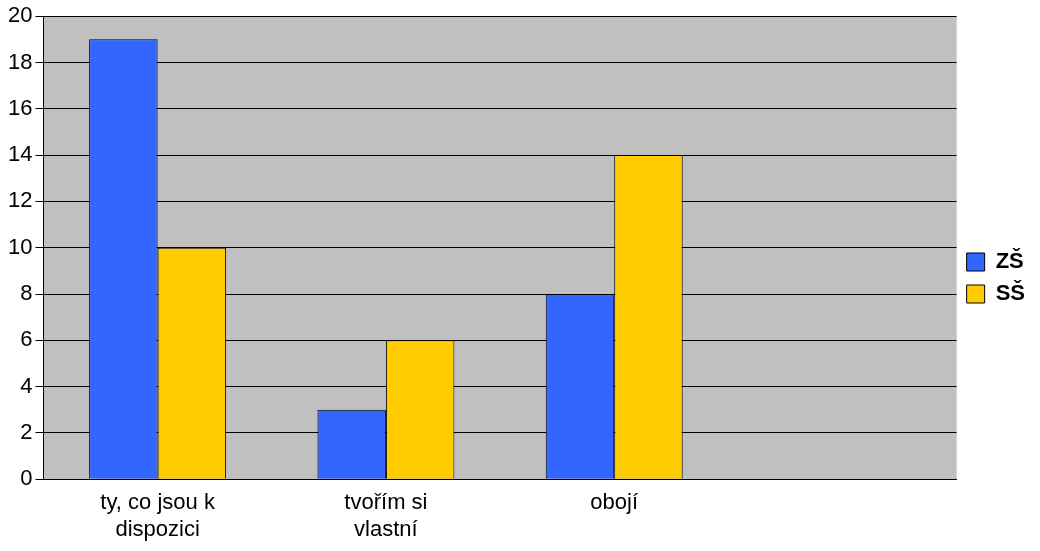 The image size is (1040, 551). What do you see at coordinates (614, 502) in the screenshot?
I see `x-tick-label: obojí` at bounding box center [614, 502].